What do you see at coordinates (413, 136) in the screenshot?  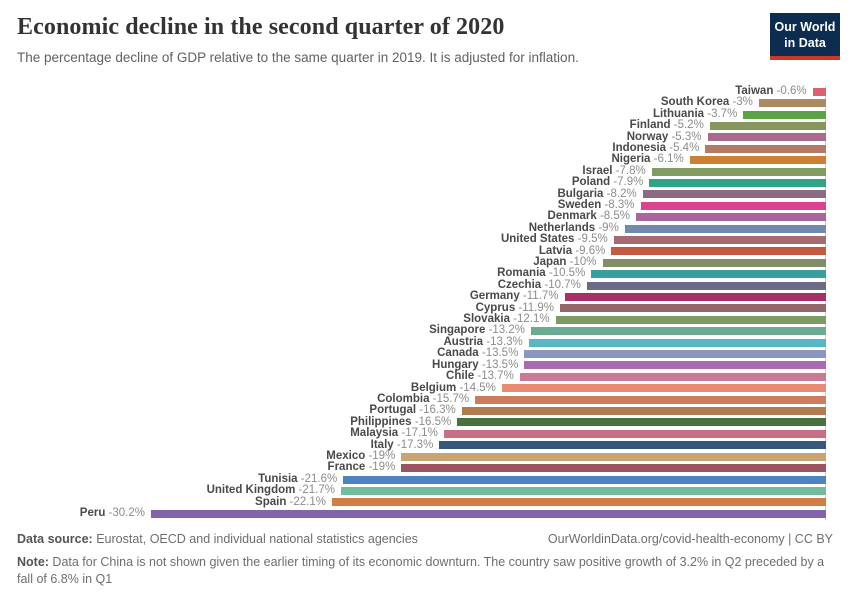 I see `bar-row: Norway -5.3%` at bounding box center [413, 136].